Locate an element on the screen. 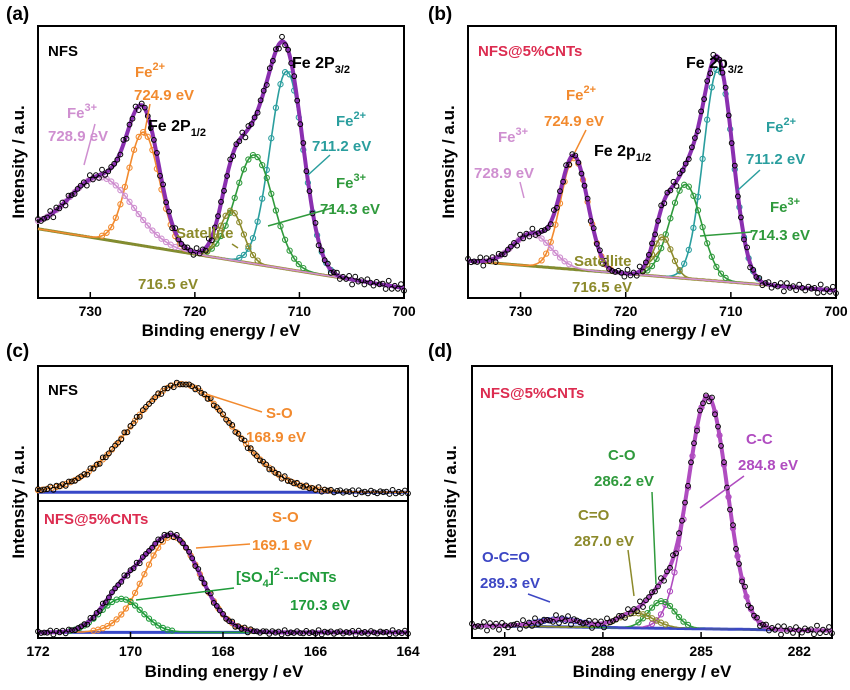  panel-letter-d: (d) is located at coordinates (440, 351).